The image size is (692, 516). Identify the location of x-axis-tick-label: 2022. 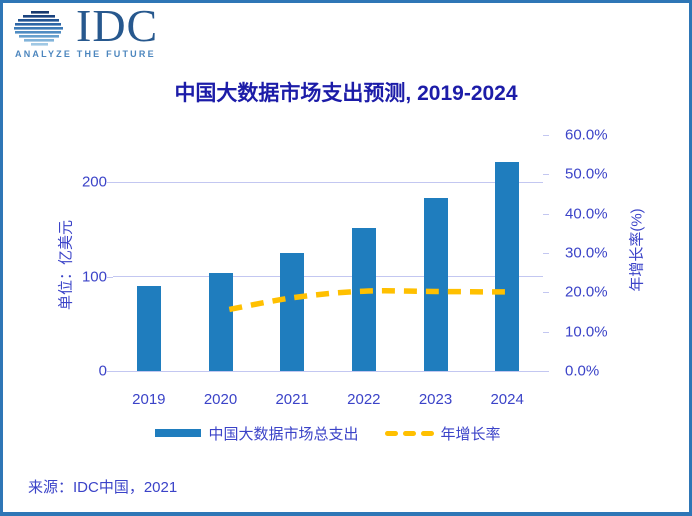
(364, 399).